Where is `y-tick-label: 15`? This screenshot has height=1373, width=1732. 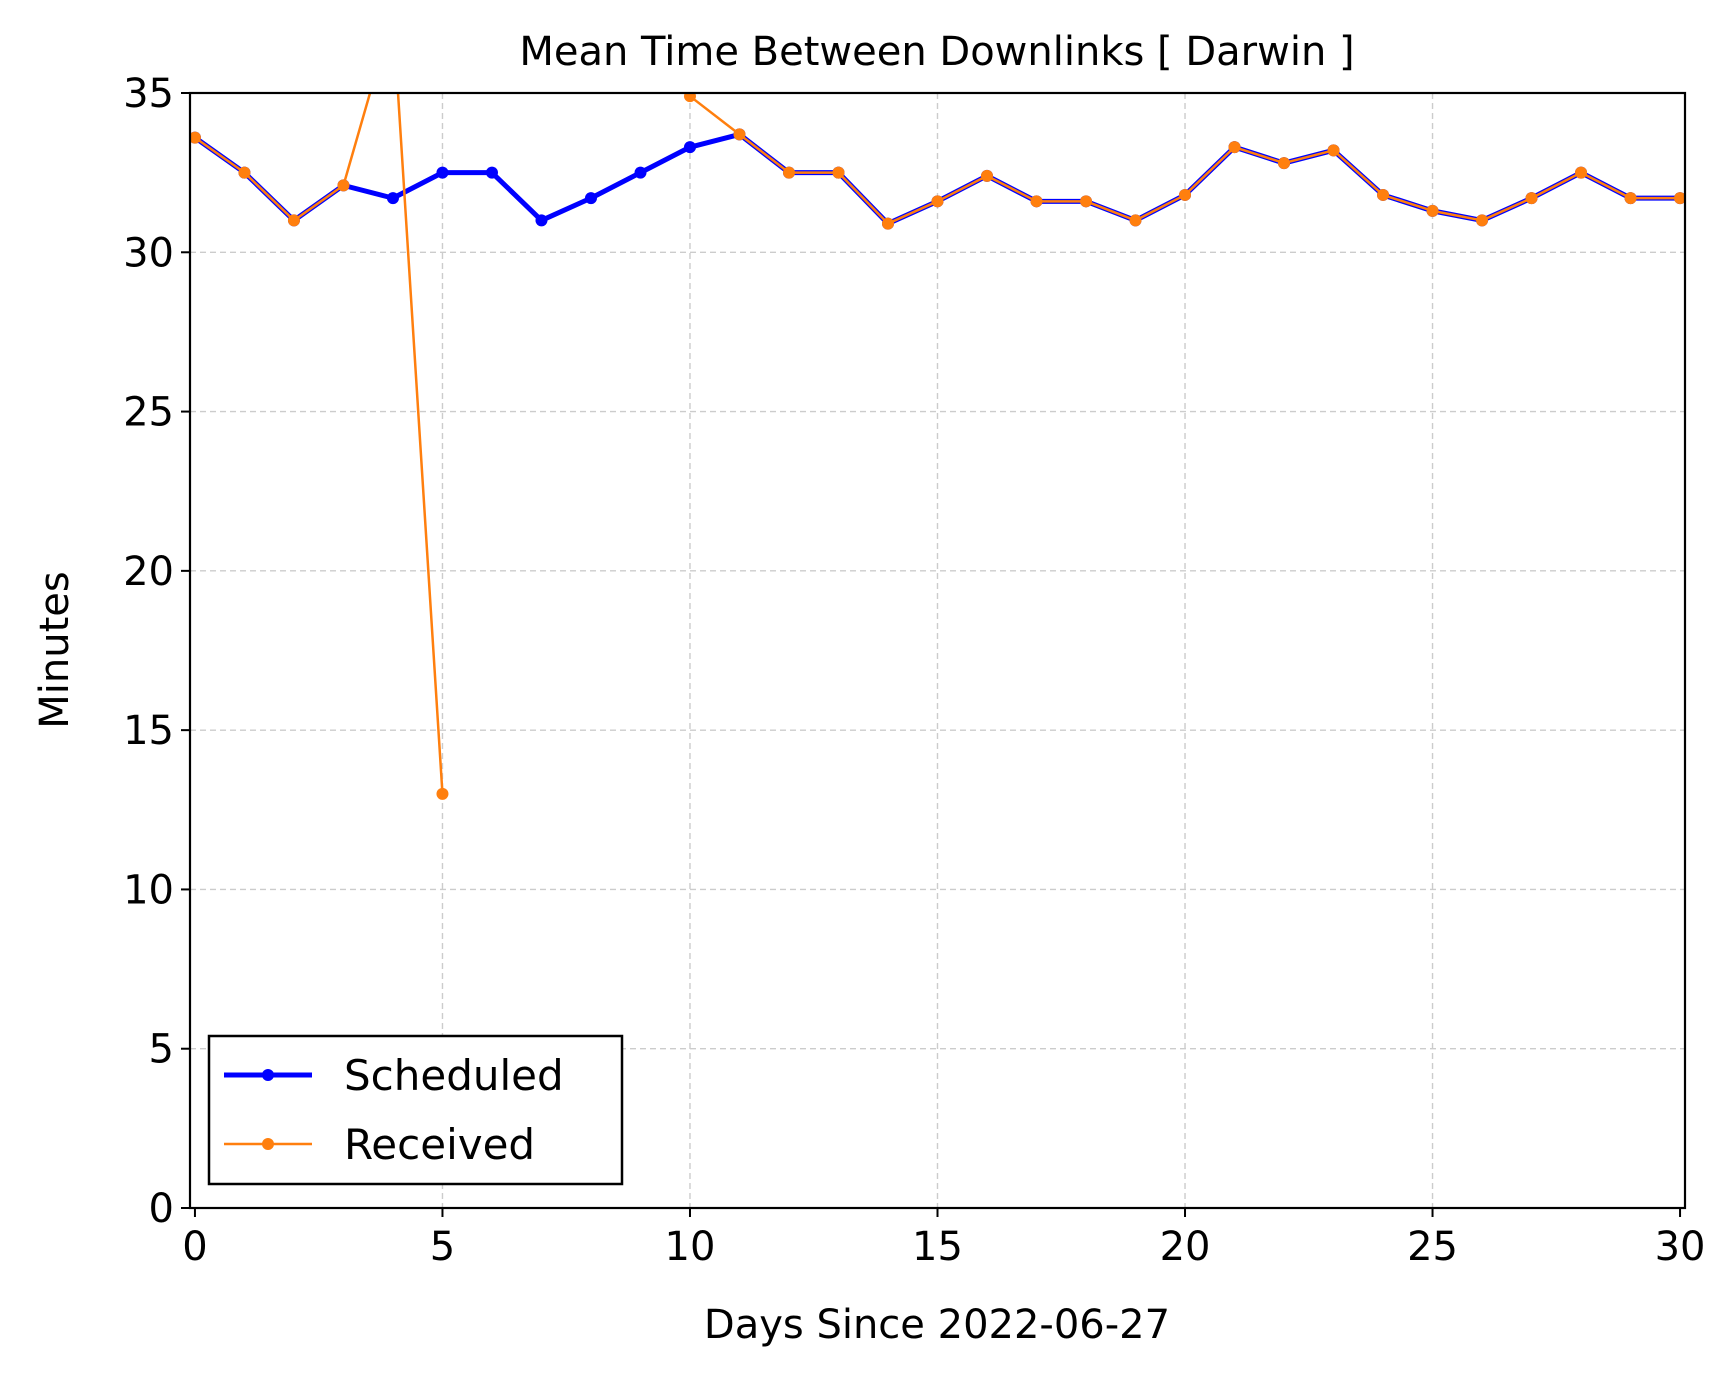 y-tick-label: 15 is located at coordinates (148, 731).